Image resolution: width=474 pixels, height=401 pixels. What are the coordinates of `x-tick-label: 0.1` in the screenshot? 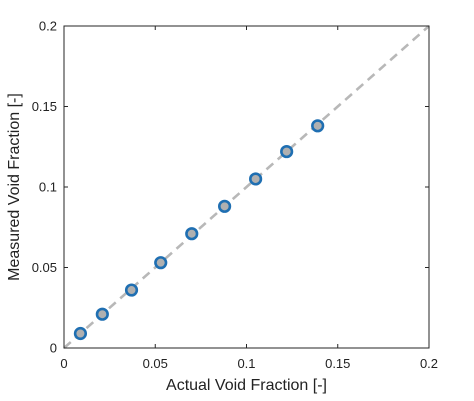 It's located at (246, 363).